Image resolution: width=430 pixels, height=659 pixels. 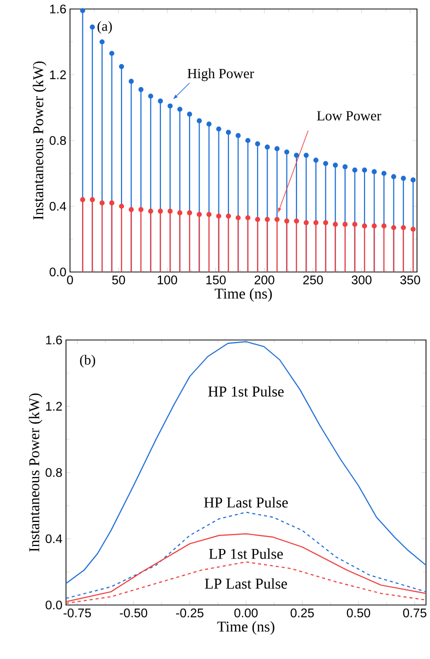 I want to click on x-tick-label: 200, so click(x=264, y=280).